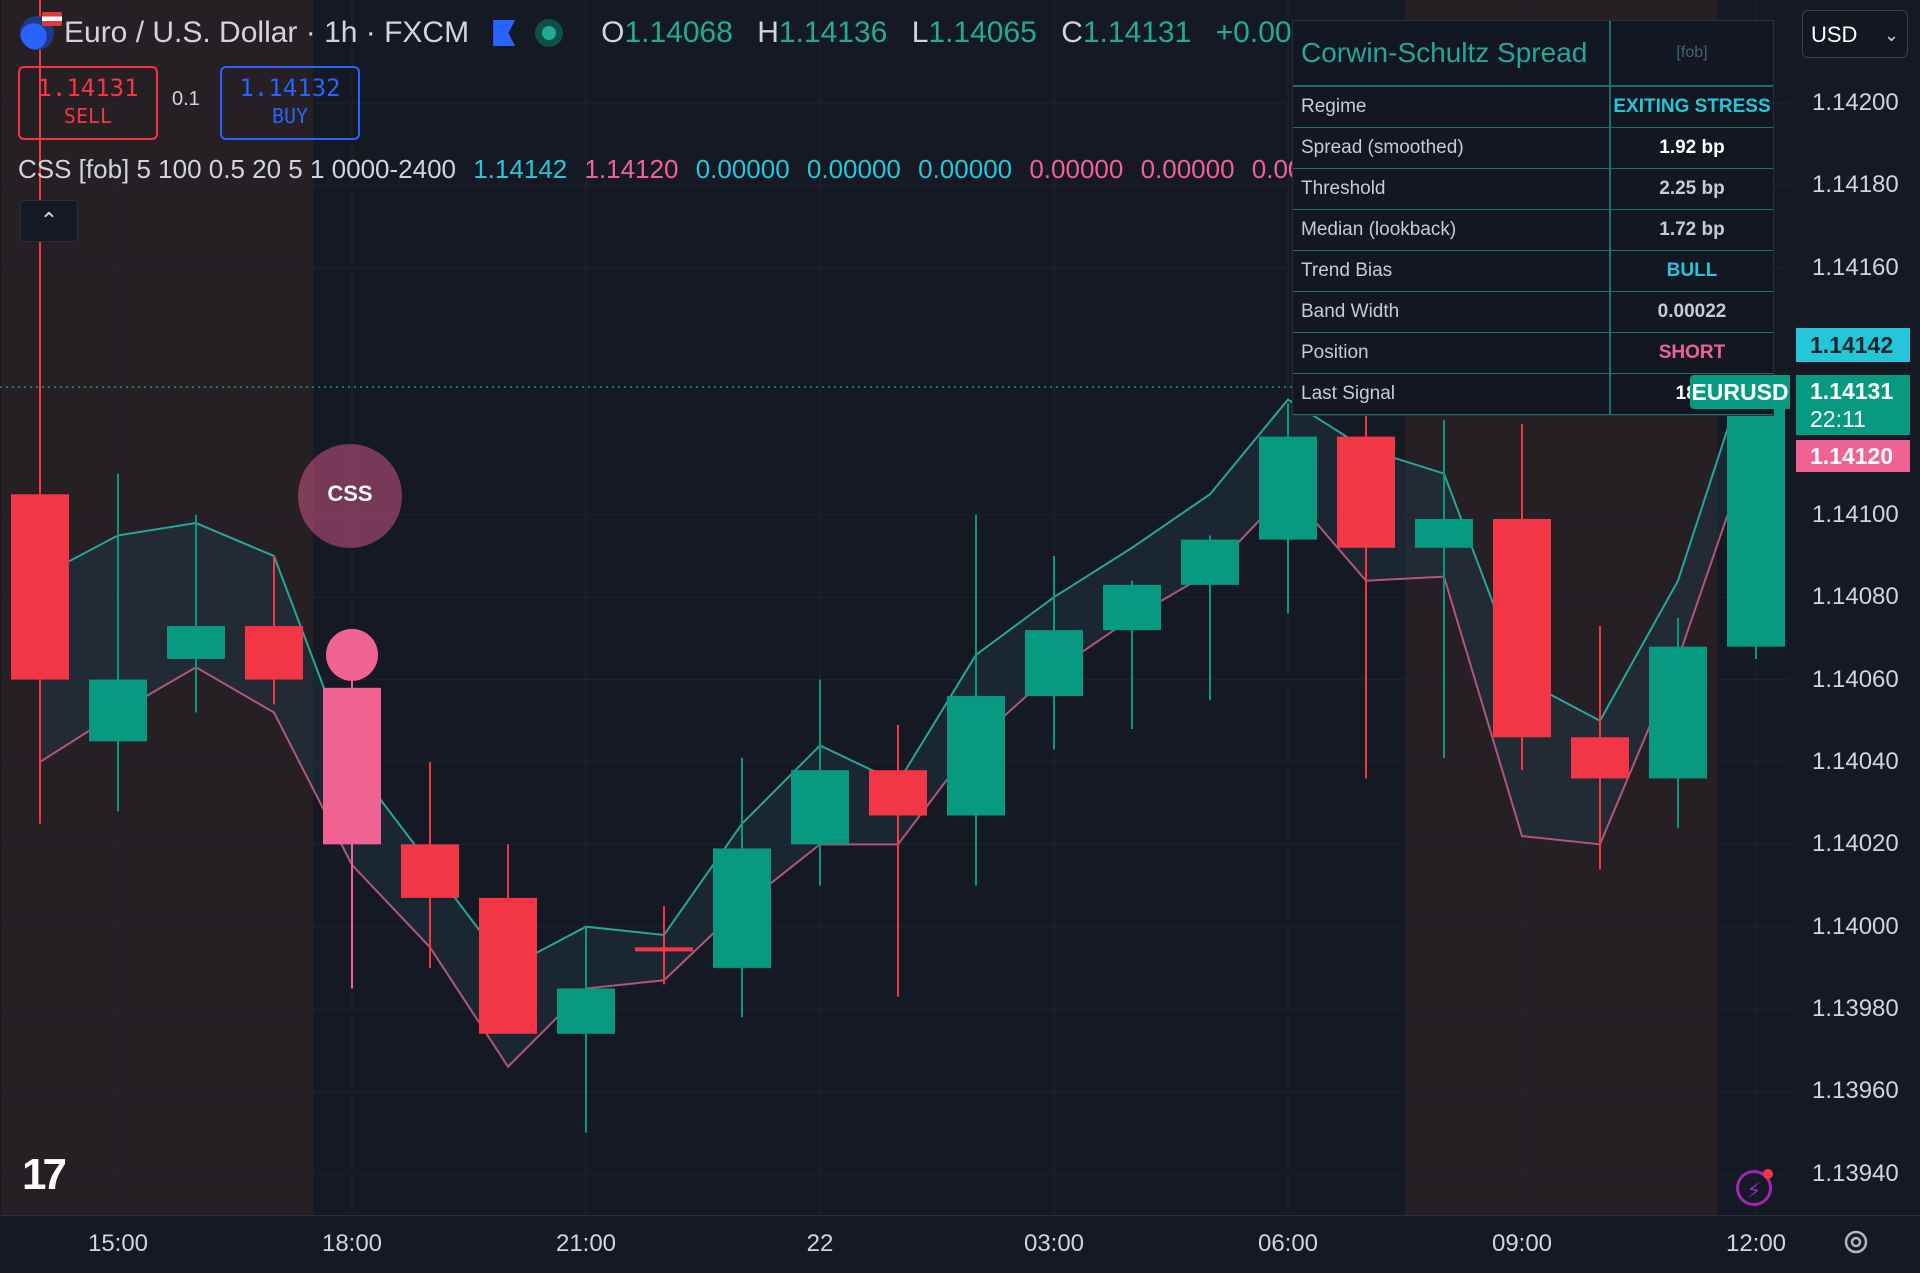  Describe the element at coordinates (1855, 1173) in the screenshot. I see `price-axis-tick: 1.13940` at that location.